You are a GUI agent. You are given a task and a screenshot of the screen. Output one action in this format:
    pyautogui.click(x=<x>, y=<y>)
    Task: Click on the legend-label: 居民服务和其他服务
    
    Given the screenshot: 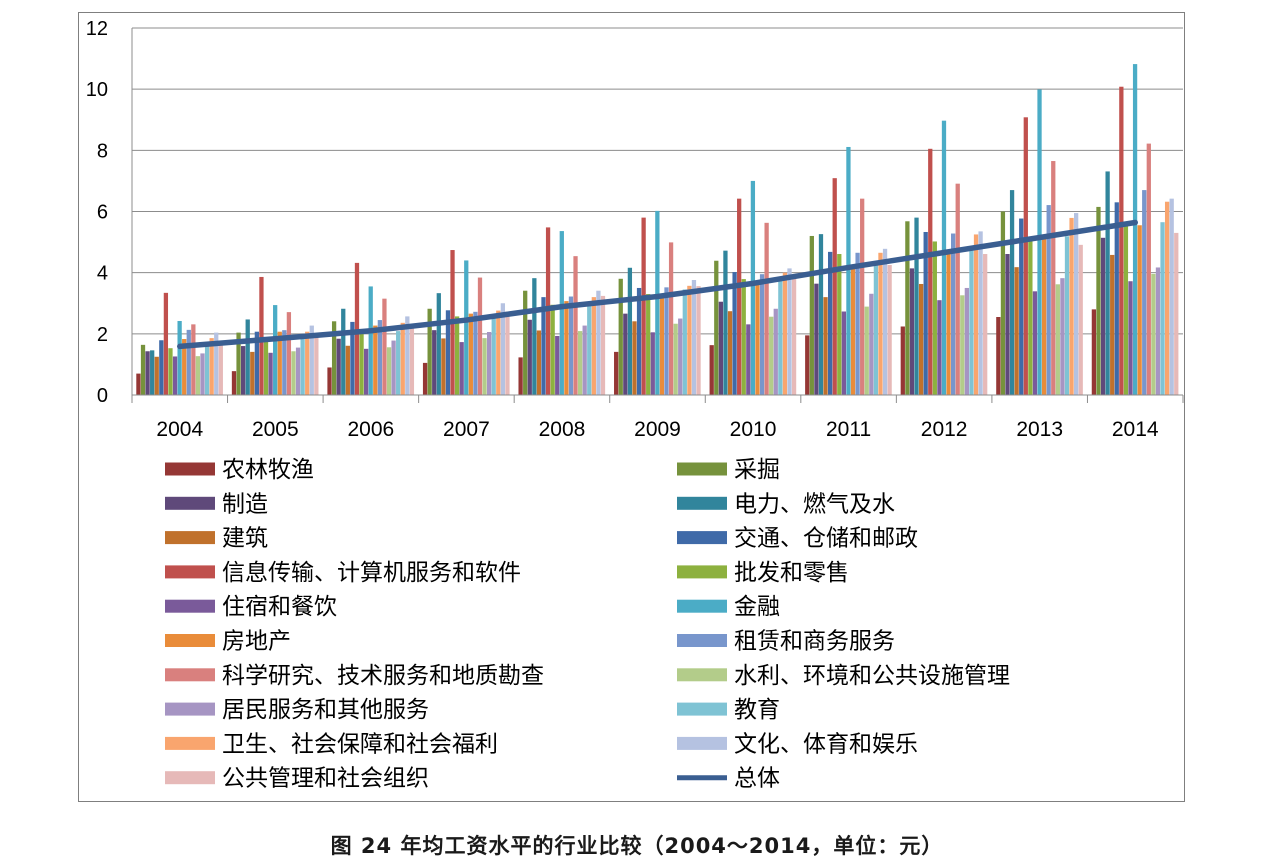 What is the action you would take?
    pyautogui.click(x=325, y=710)
    